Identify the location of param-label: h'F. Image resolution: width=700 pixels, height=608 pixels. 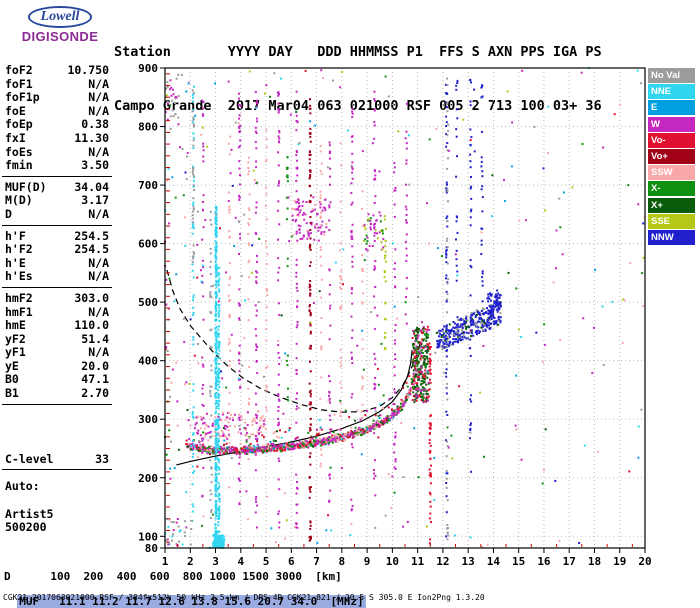
(15, 235).